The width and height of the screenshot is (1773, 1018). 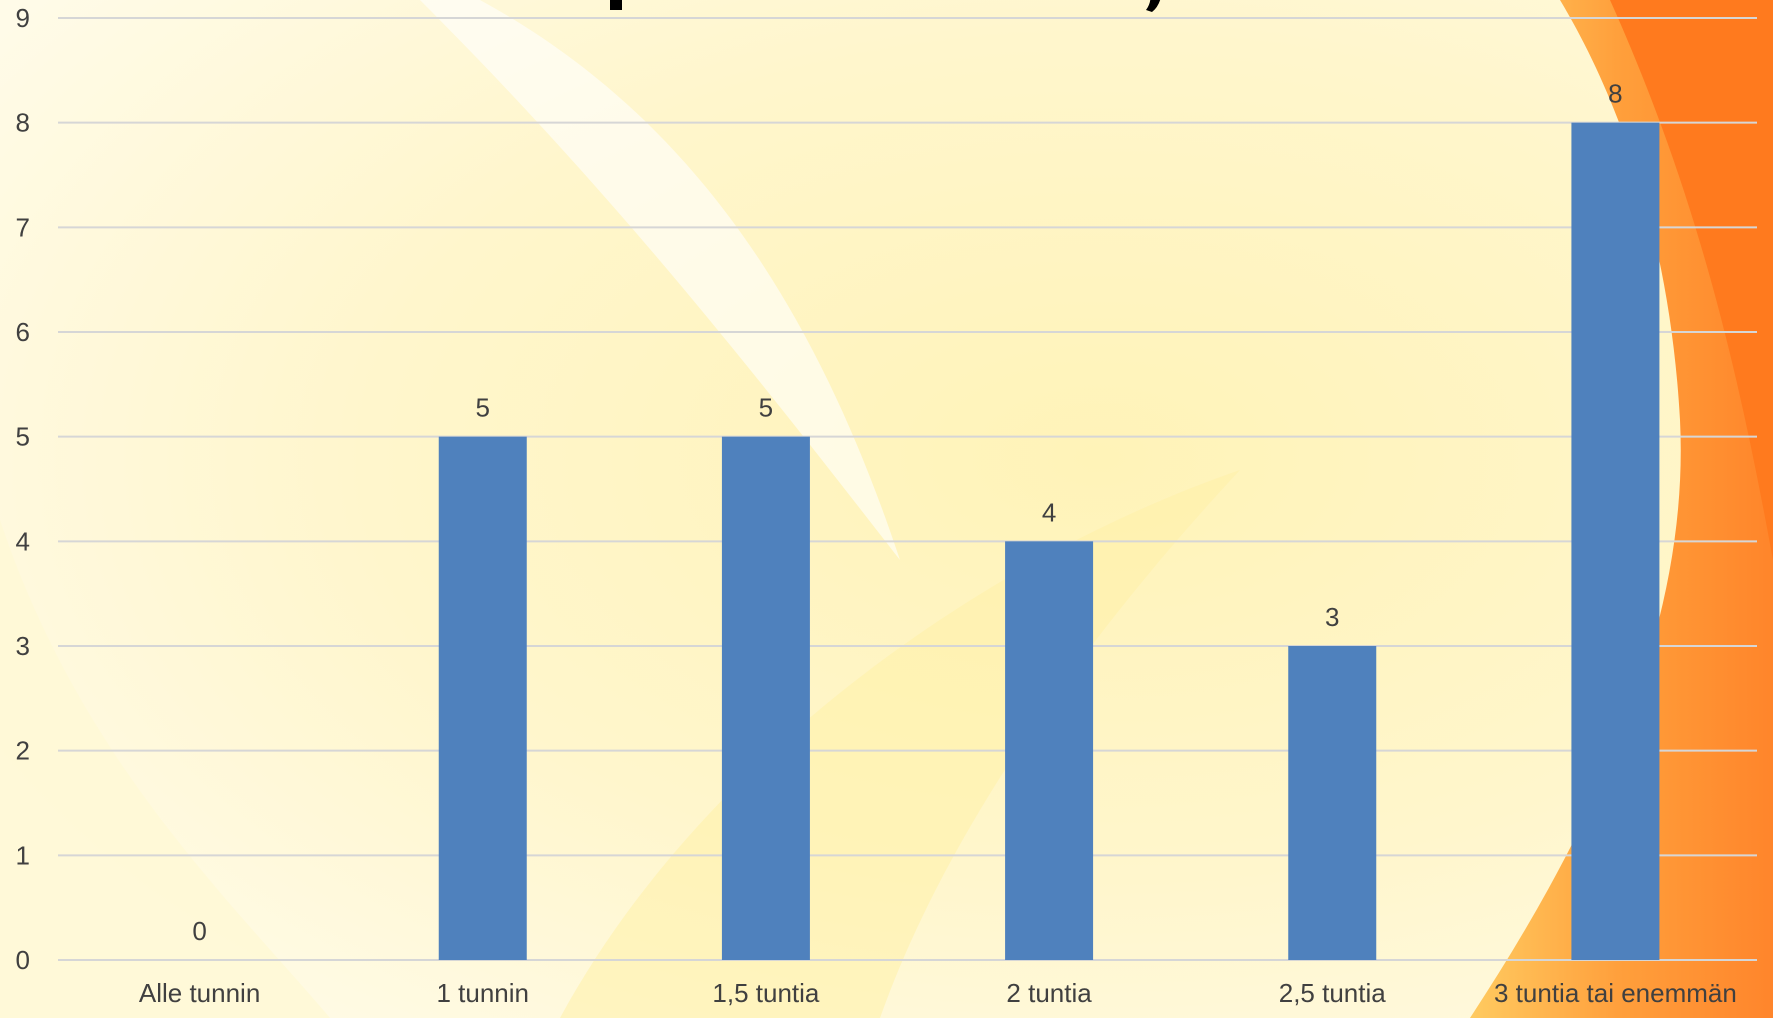 What do you see at coordinates (1332, 617) in the screenshot?
I see `data-label-4: 3` at bounding box center [1332, 617].